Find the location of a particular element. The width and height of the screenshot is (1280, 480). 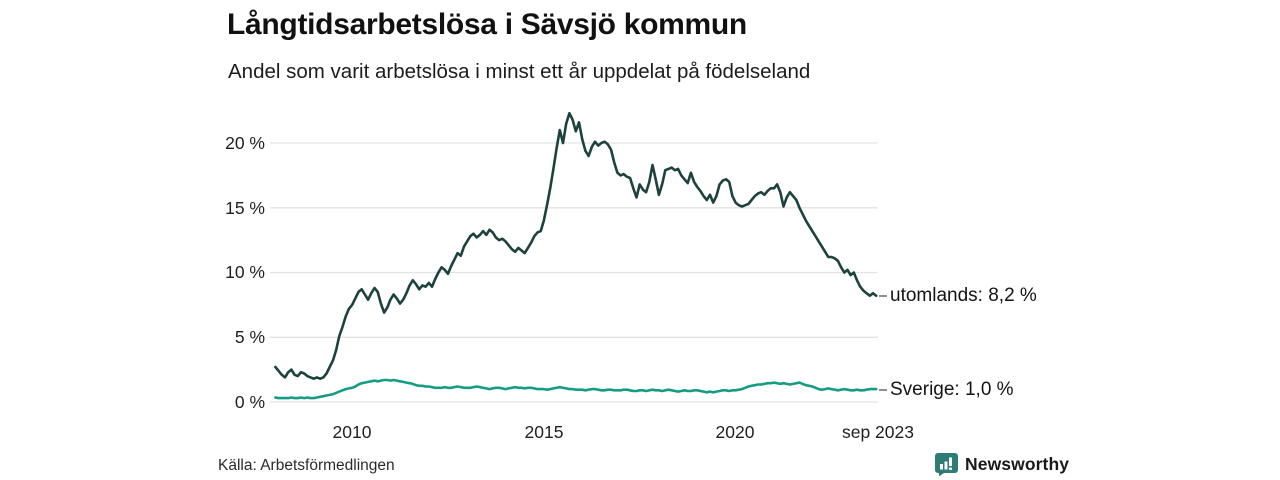

utomlands-label-dash is located at coordinates (883, 296).